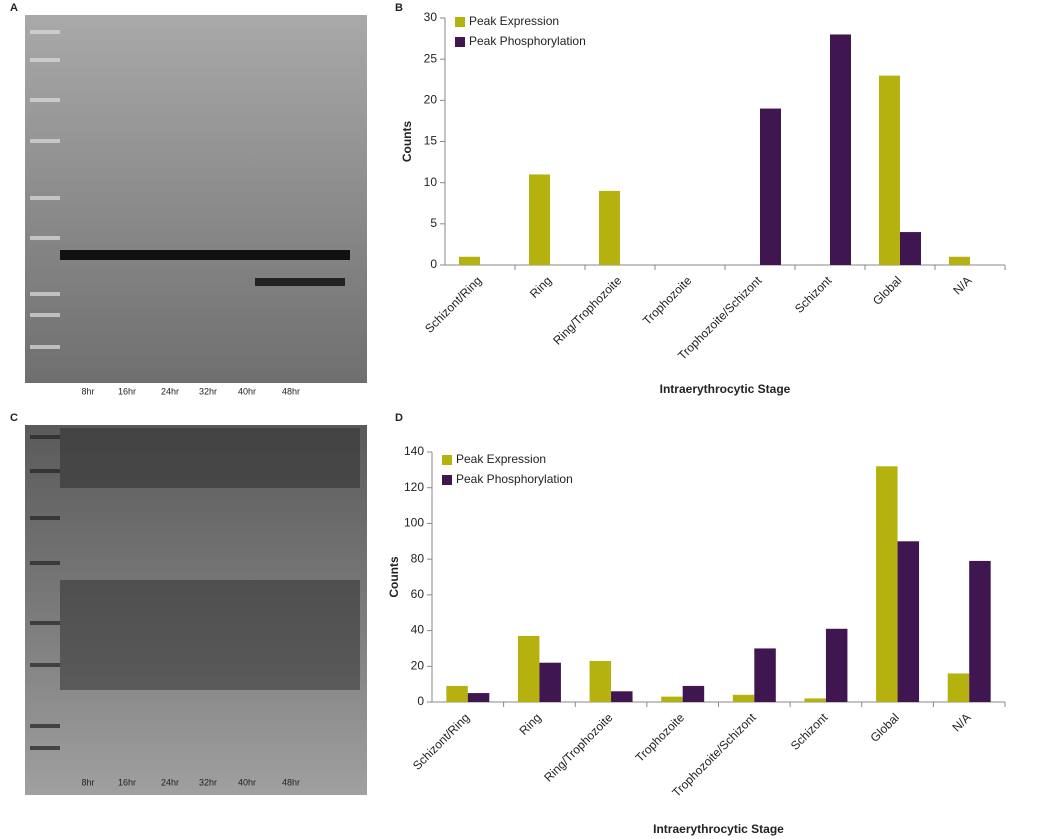 The width and height of the screenshot is (1050, 839). Describe the element at coordinates (718, 829) in the screenshot. I see `x-axis-title: Intraerythrocytic Stage` at that location.